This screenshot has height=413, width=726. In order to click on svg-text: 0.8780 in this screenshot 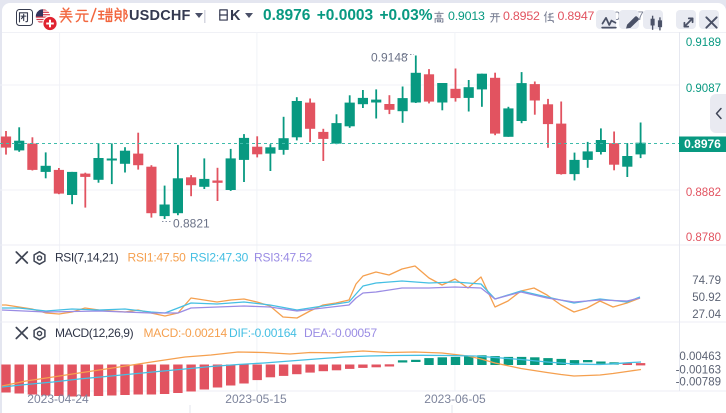, I will do `click(703, 238)`.